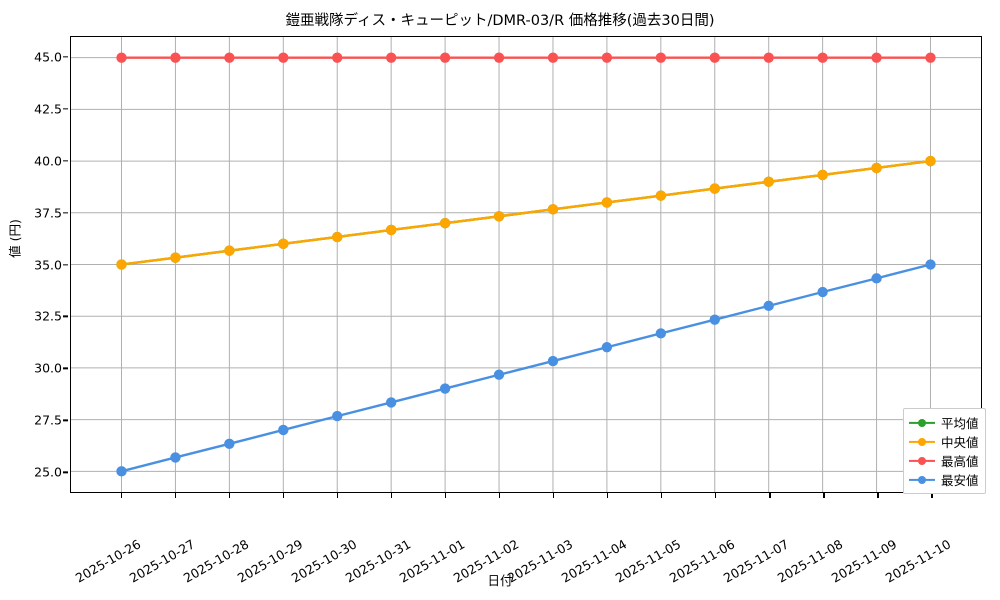 The width and height of the screenshot is (1000, 600). I want to click on y-tick-label: 45.0, so click(48, 57).